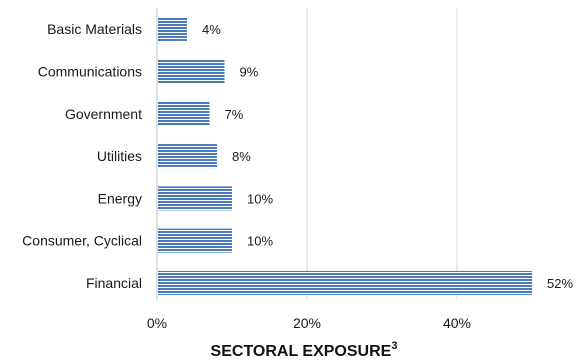 This screenshot has height=363, width=578. What do you see at coordinates (172, 29) in the screenshot?
I see `bar-basic-materials` at bounding box center [172, 29].